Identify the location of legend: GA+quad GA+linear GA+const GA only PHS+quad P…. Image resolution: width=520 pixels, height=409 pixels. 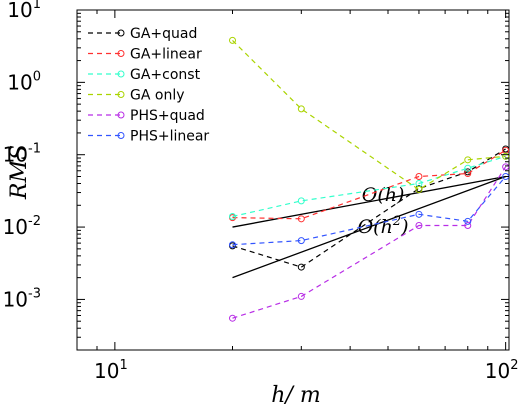
(148, 85).